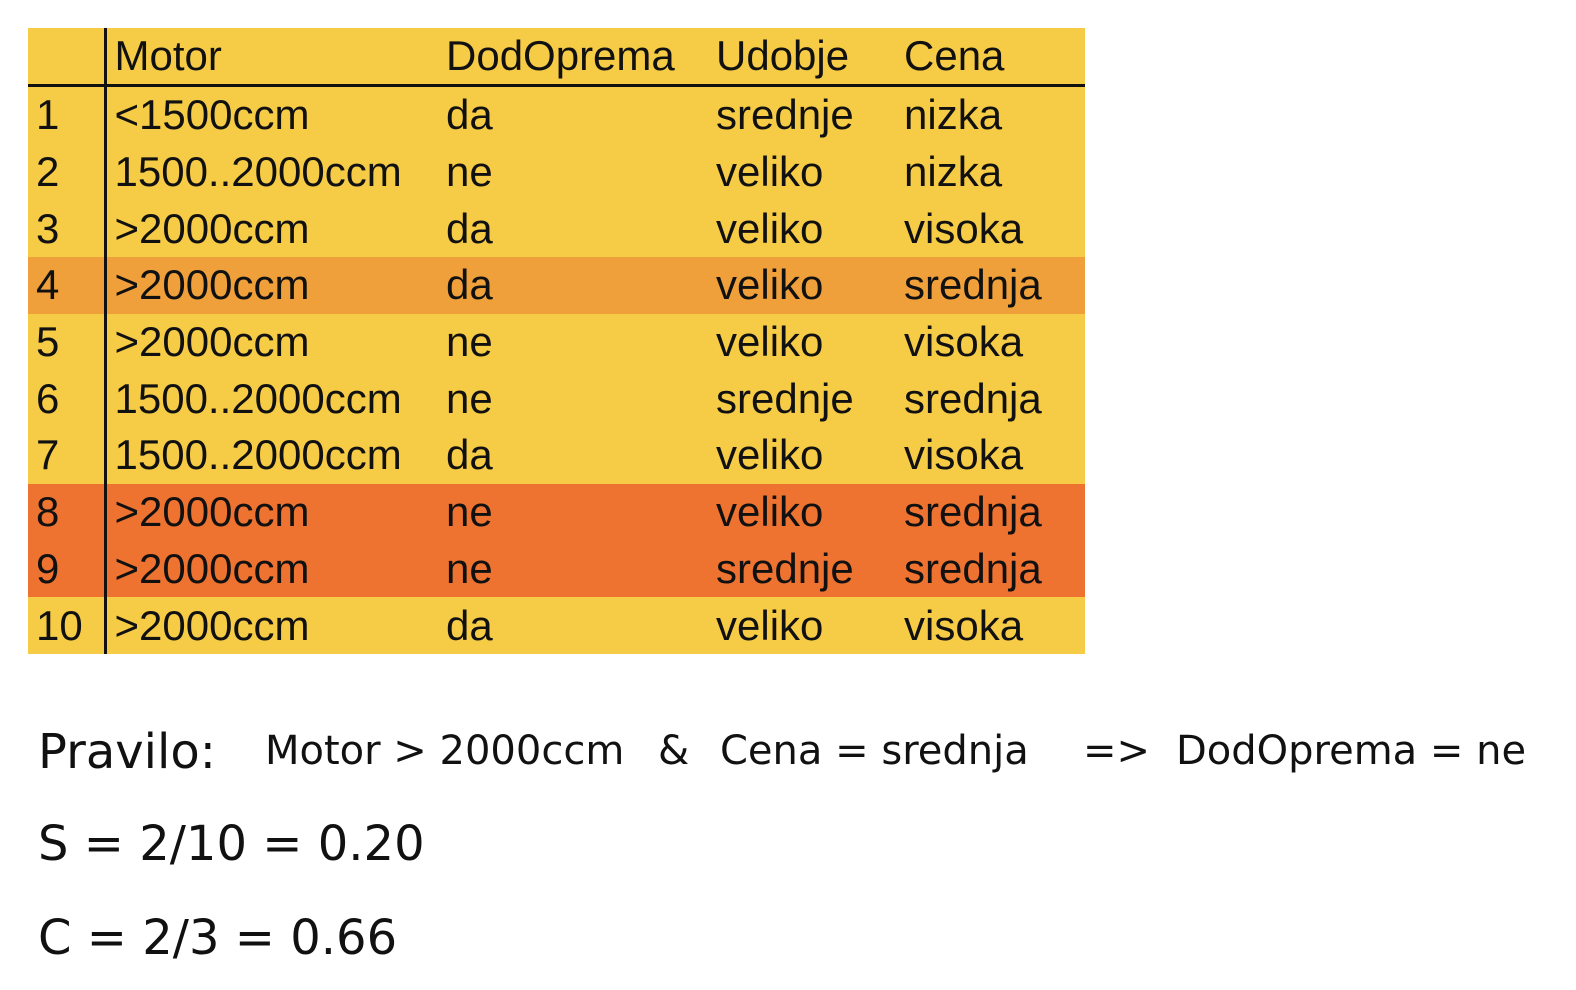  What do you see at coordinates (67, 625) in the screenshot?
I see `row-index: 10` at bounding box center [67, 625].